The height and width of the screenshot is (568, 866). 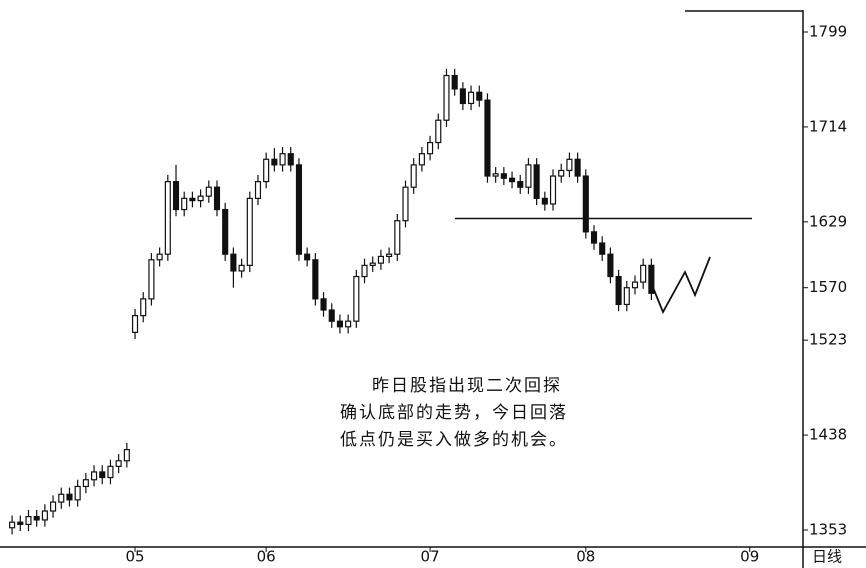 What do you see at coordinates (828, 221) in the screenshot?
I see `y-tick-label: 1629` at bounding box center [828, 221].